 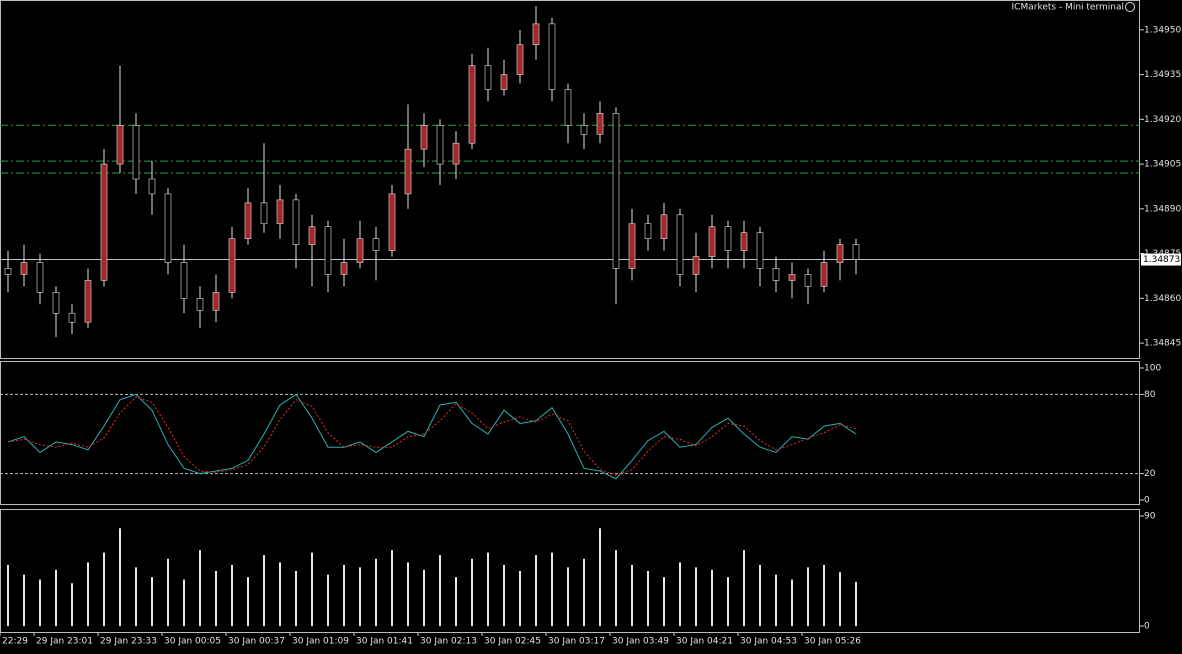 I want to click on current-price-label: 1.34873, so click(x=1161, y=260).